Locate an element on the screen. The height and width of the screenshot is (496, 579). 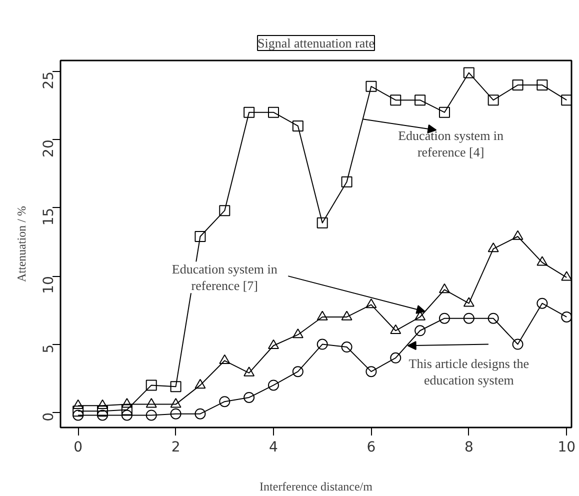
x-tick-label: 10 is located at coordinates (567, 448).